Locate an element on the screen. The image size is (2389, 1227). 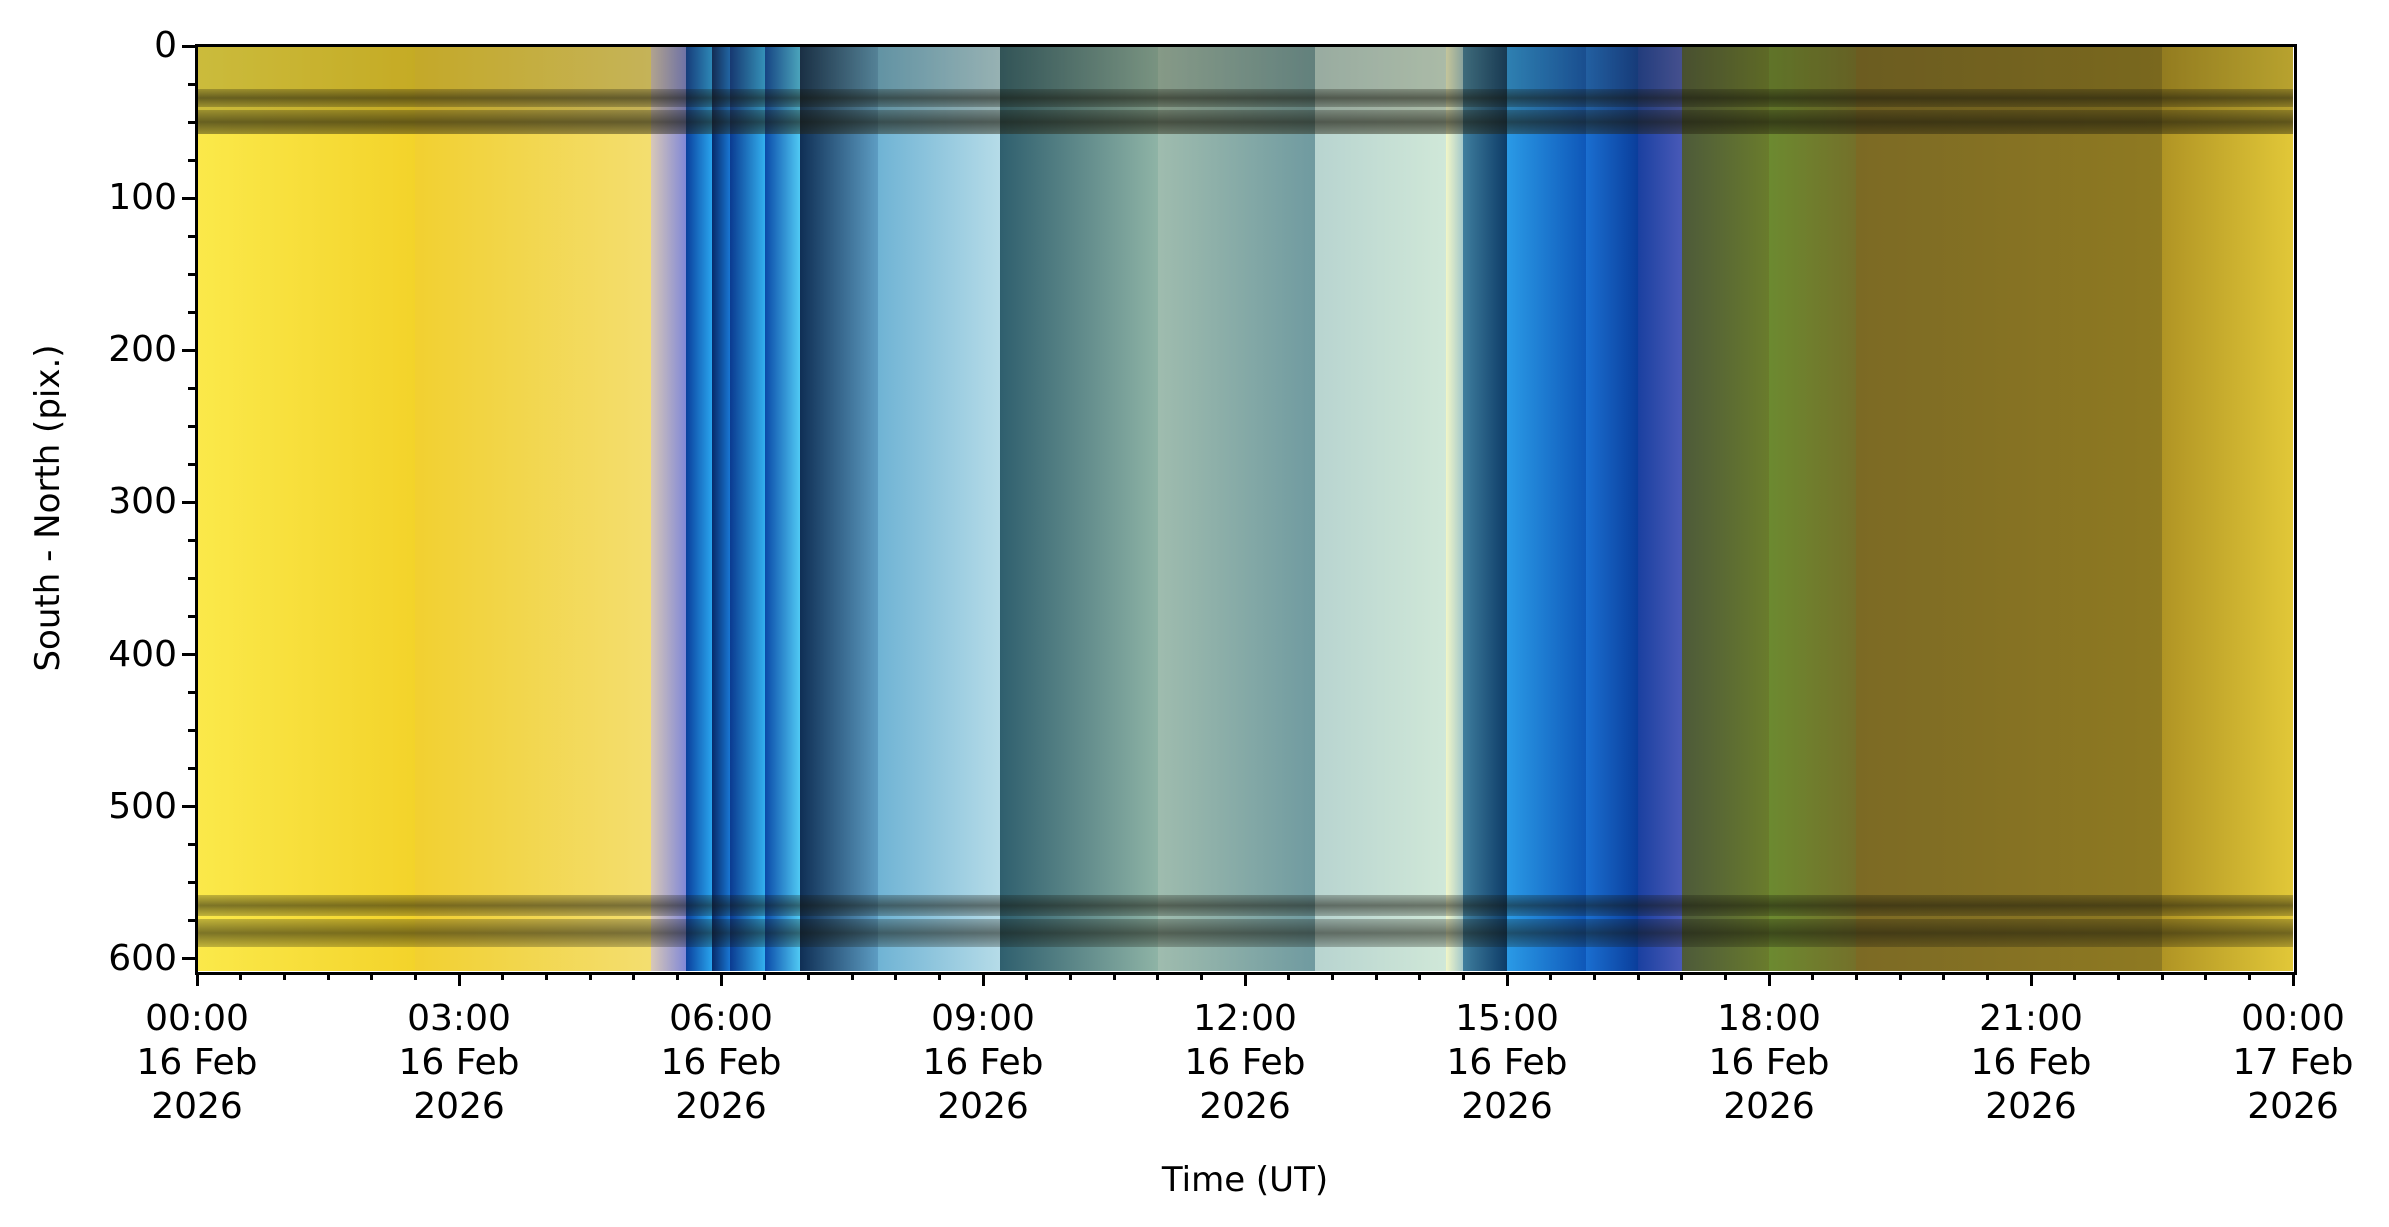
y-tick-label: 100 is located at coordinates (142, 198).